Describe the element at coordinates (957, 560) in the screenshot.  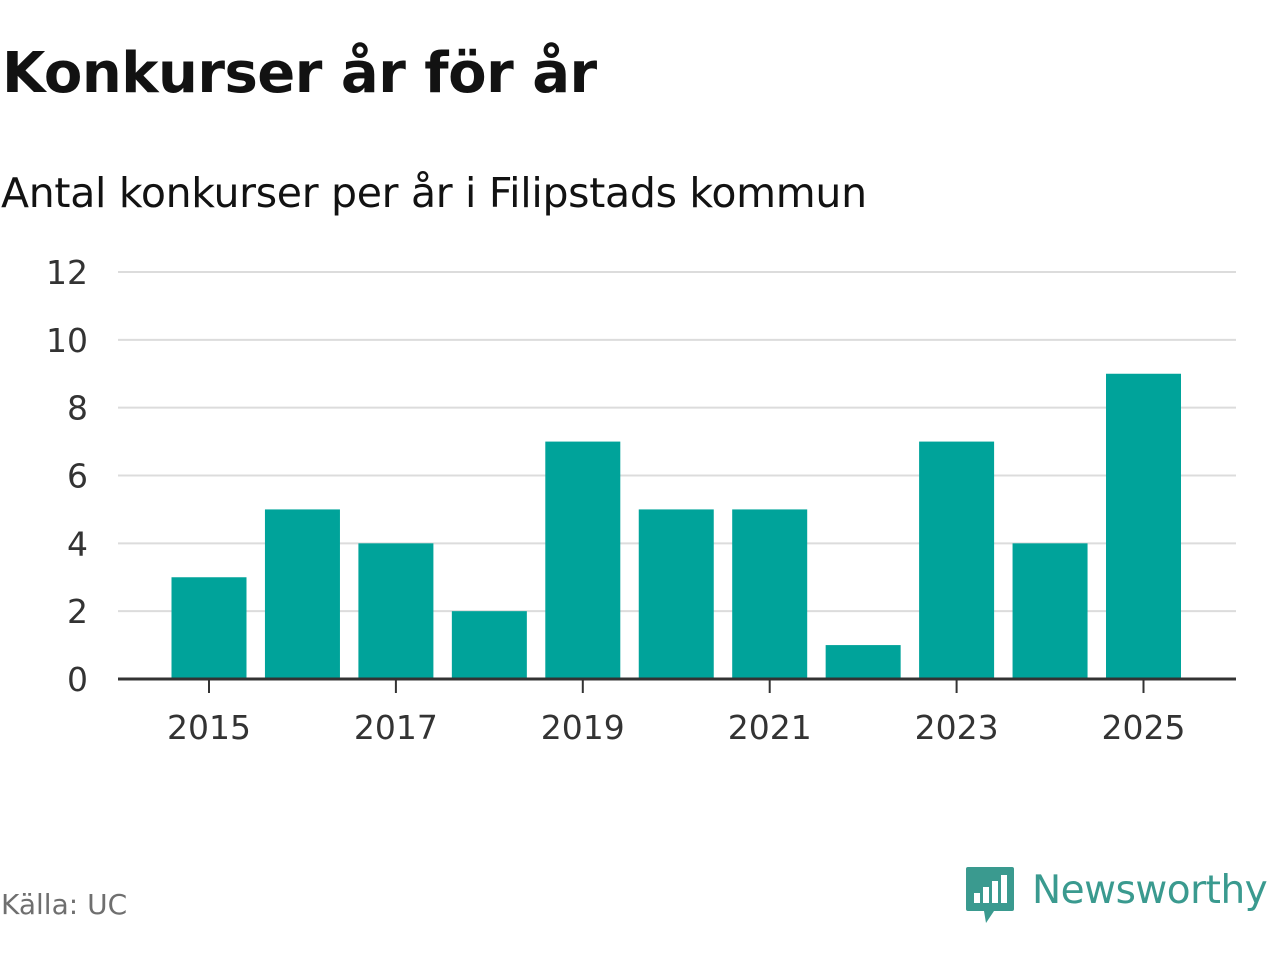
I see `bar-2023` at that location.